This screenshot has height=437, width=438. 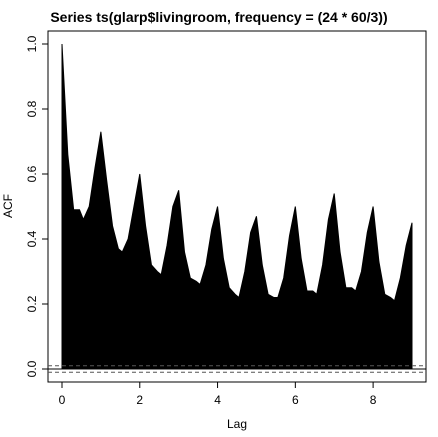 What do you see at coordinates (295, 400) in the screenshot?
I see `x-tick-label: 6` at bounding box center [295, 400].